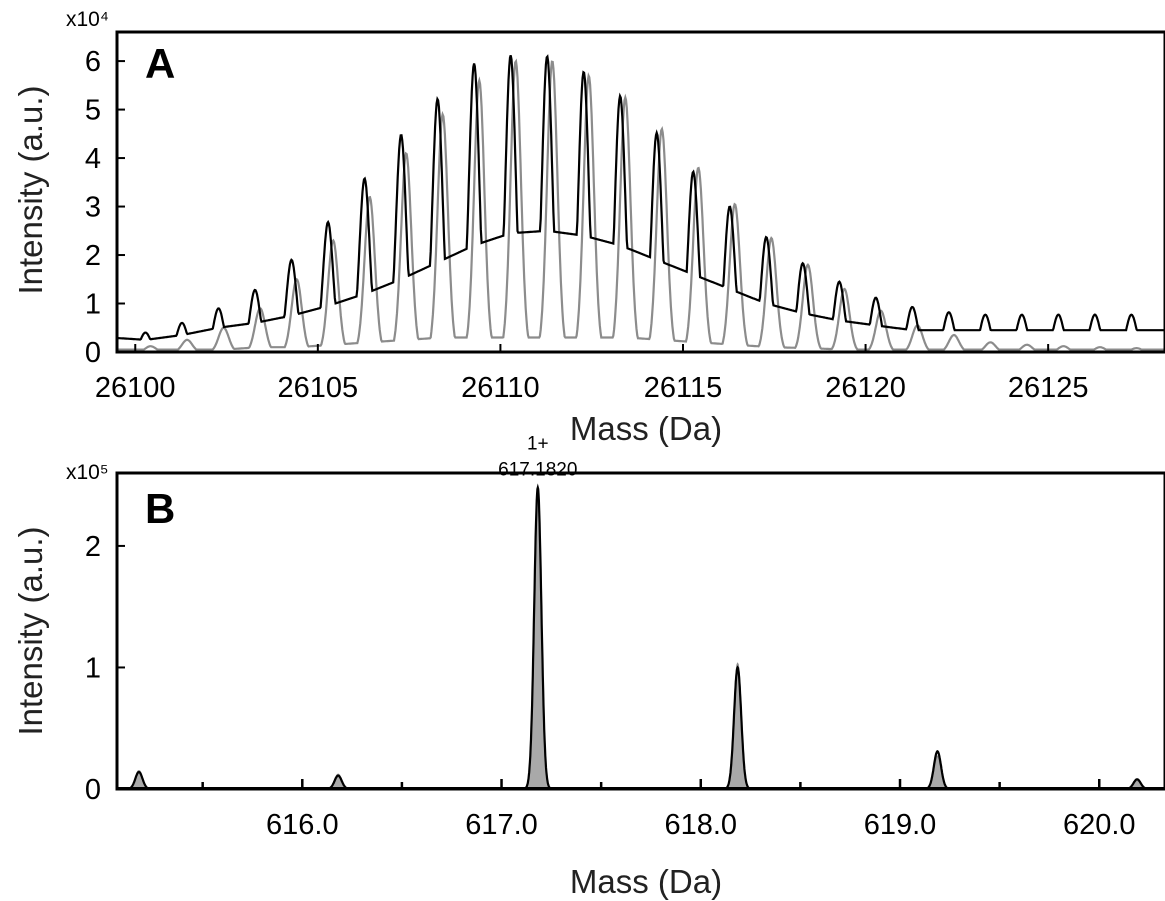 The image size is (1165, 901). I want to click on x-tick-label: 618.0, so click(700, 825).